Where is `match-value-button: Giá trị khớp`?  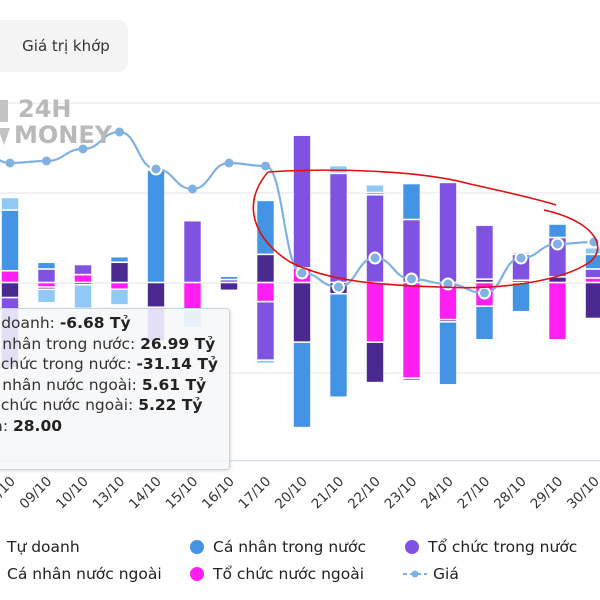 match-value-button: Giá trị khớp is located at coordinates (64, 46).